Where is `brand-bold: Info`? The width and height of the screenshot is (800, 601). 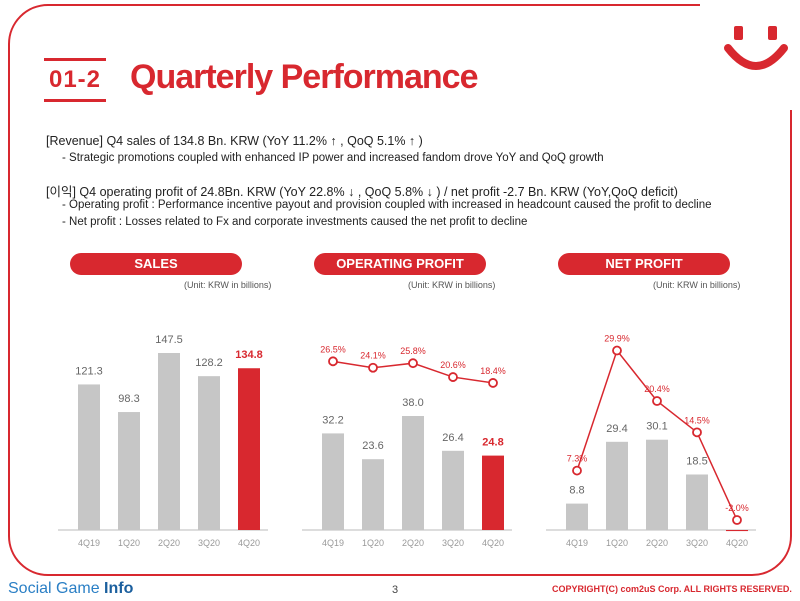
brand-bold: Info is located at coordinates (119, 588).